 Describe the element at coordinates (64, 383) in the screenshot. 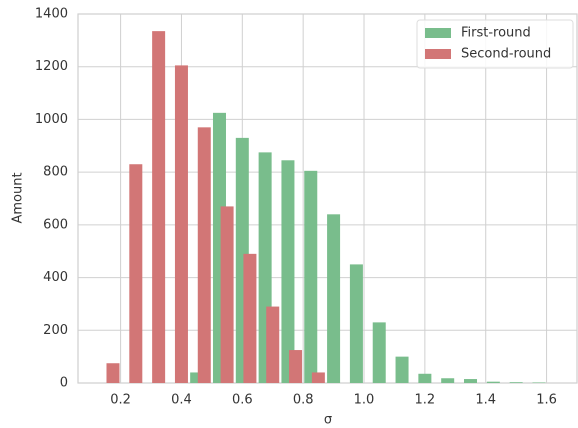

I see `y-tick-label: 0` at that location.